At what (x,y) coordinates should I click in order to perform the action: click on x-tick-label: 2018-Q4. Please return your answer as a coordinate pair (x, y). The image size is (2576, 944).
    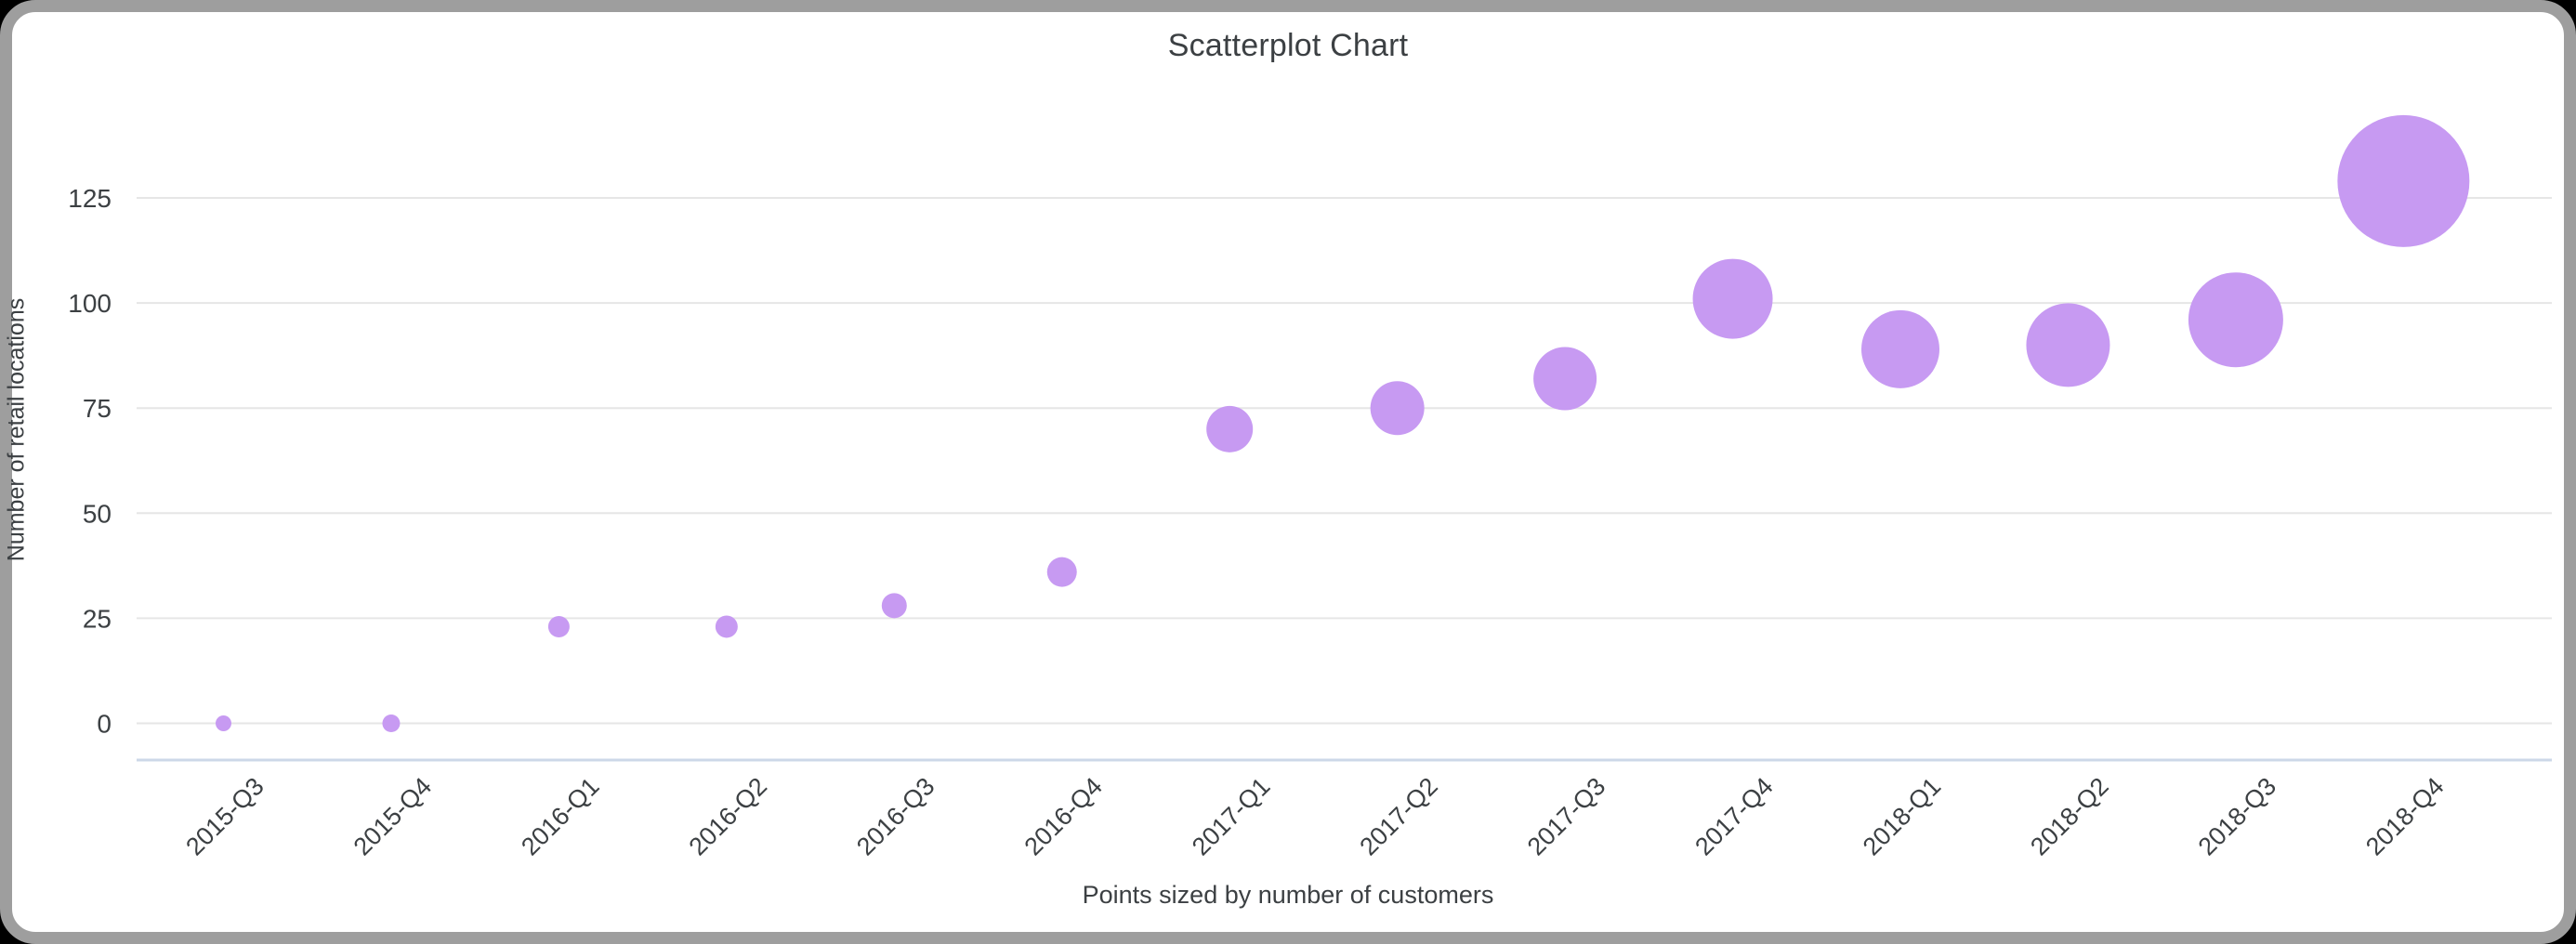
    Looking at the image, I should click on (2405, 817).